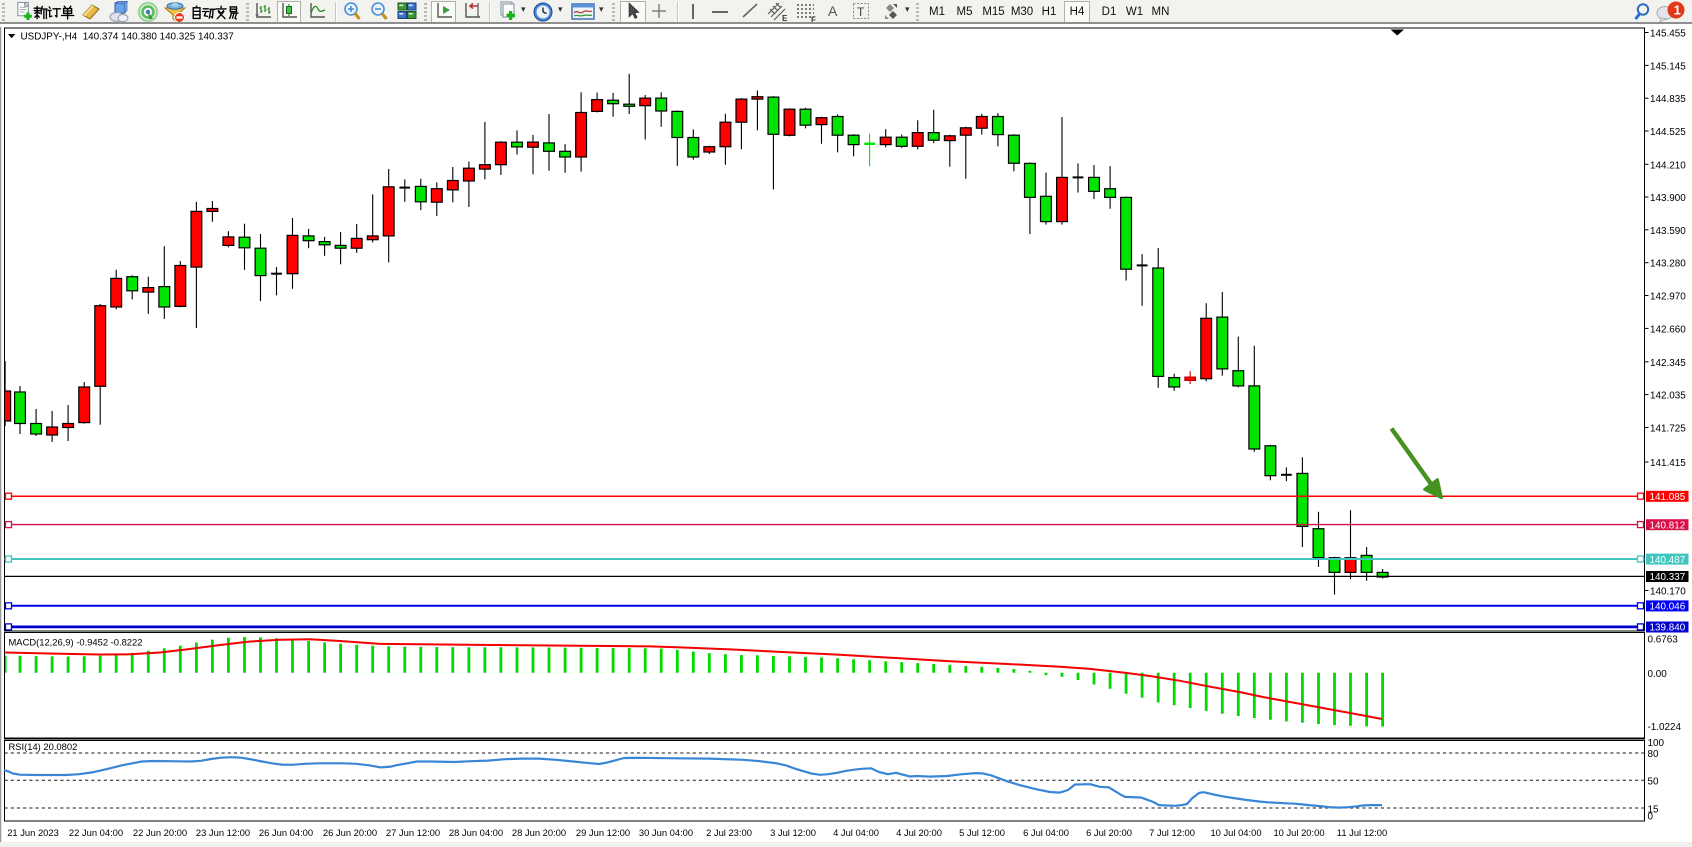 This screenshot has height=847, width=1692. What do you see at coordinates (76, 642) in the screenshot?
I see `svg-text: MACD(12,26,9) -0.9452 -0.8222` at bounding box center [76, 642].